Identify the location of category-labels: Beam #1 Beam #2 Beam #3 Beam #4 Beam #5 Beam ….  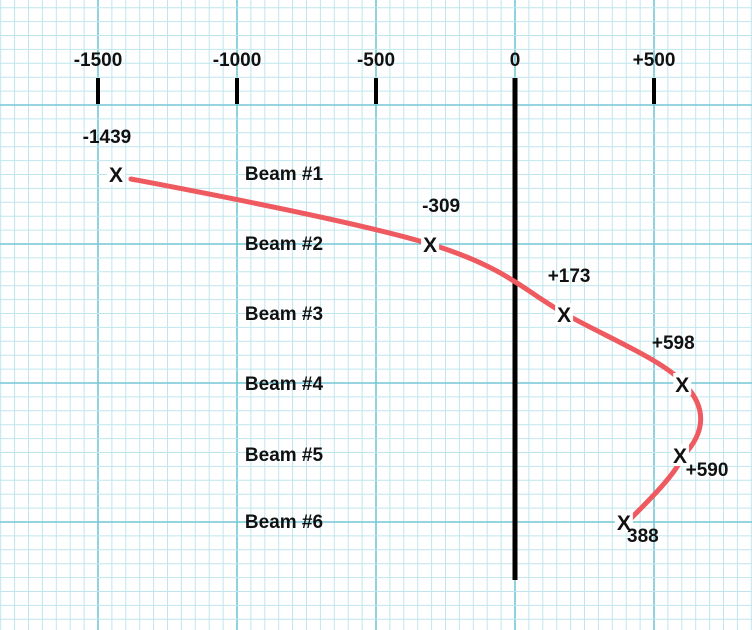
(284, 348).